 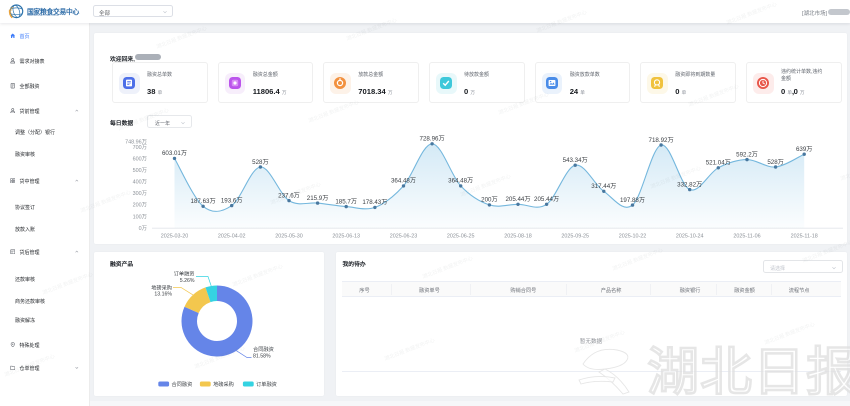 What do you see at coordinates (143, 228) in the screenshot?
I see `svg-text: 0万` at bounding box center [143, 228].